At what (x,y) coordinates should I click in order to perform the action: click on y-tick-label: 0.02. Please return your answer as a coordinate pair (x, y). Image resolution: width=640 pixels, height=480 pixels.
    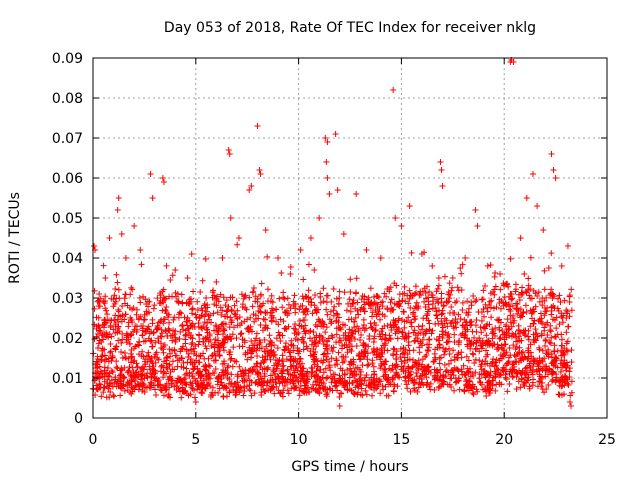
    Looking at the image, I should click on (67, 339).